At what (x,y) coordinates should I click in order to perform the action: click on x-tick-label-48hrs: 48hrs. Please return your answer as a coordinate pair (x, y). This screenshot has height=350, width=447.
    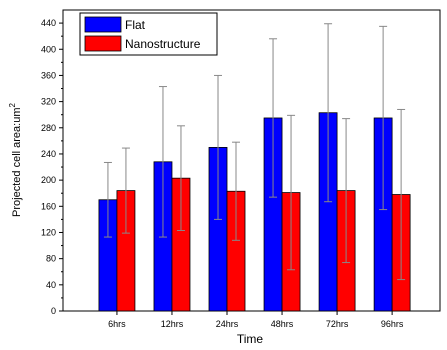
    Looking at the image, I should click on (282, 324).